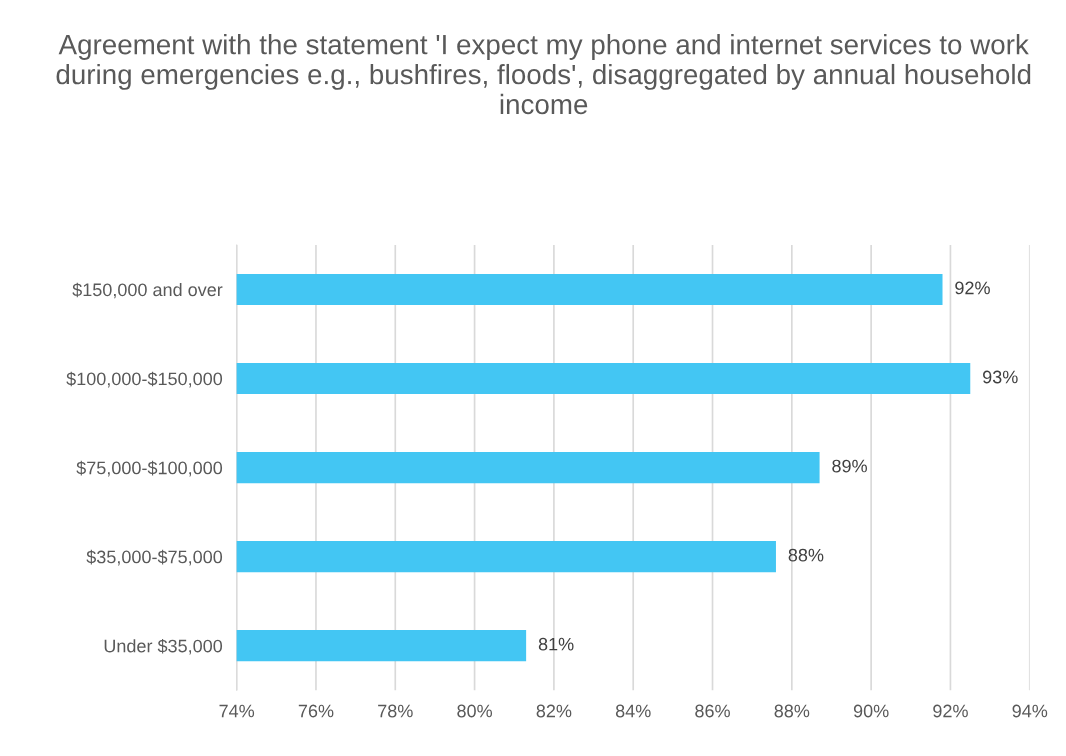  What do you see at coordinates (1000, 377) in the screenshot?
I see `data-label: 93%` at bounding box center [1000, 377].